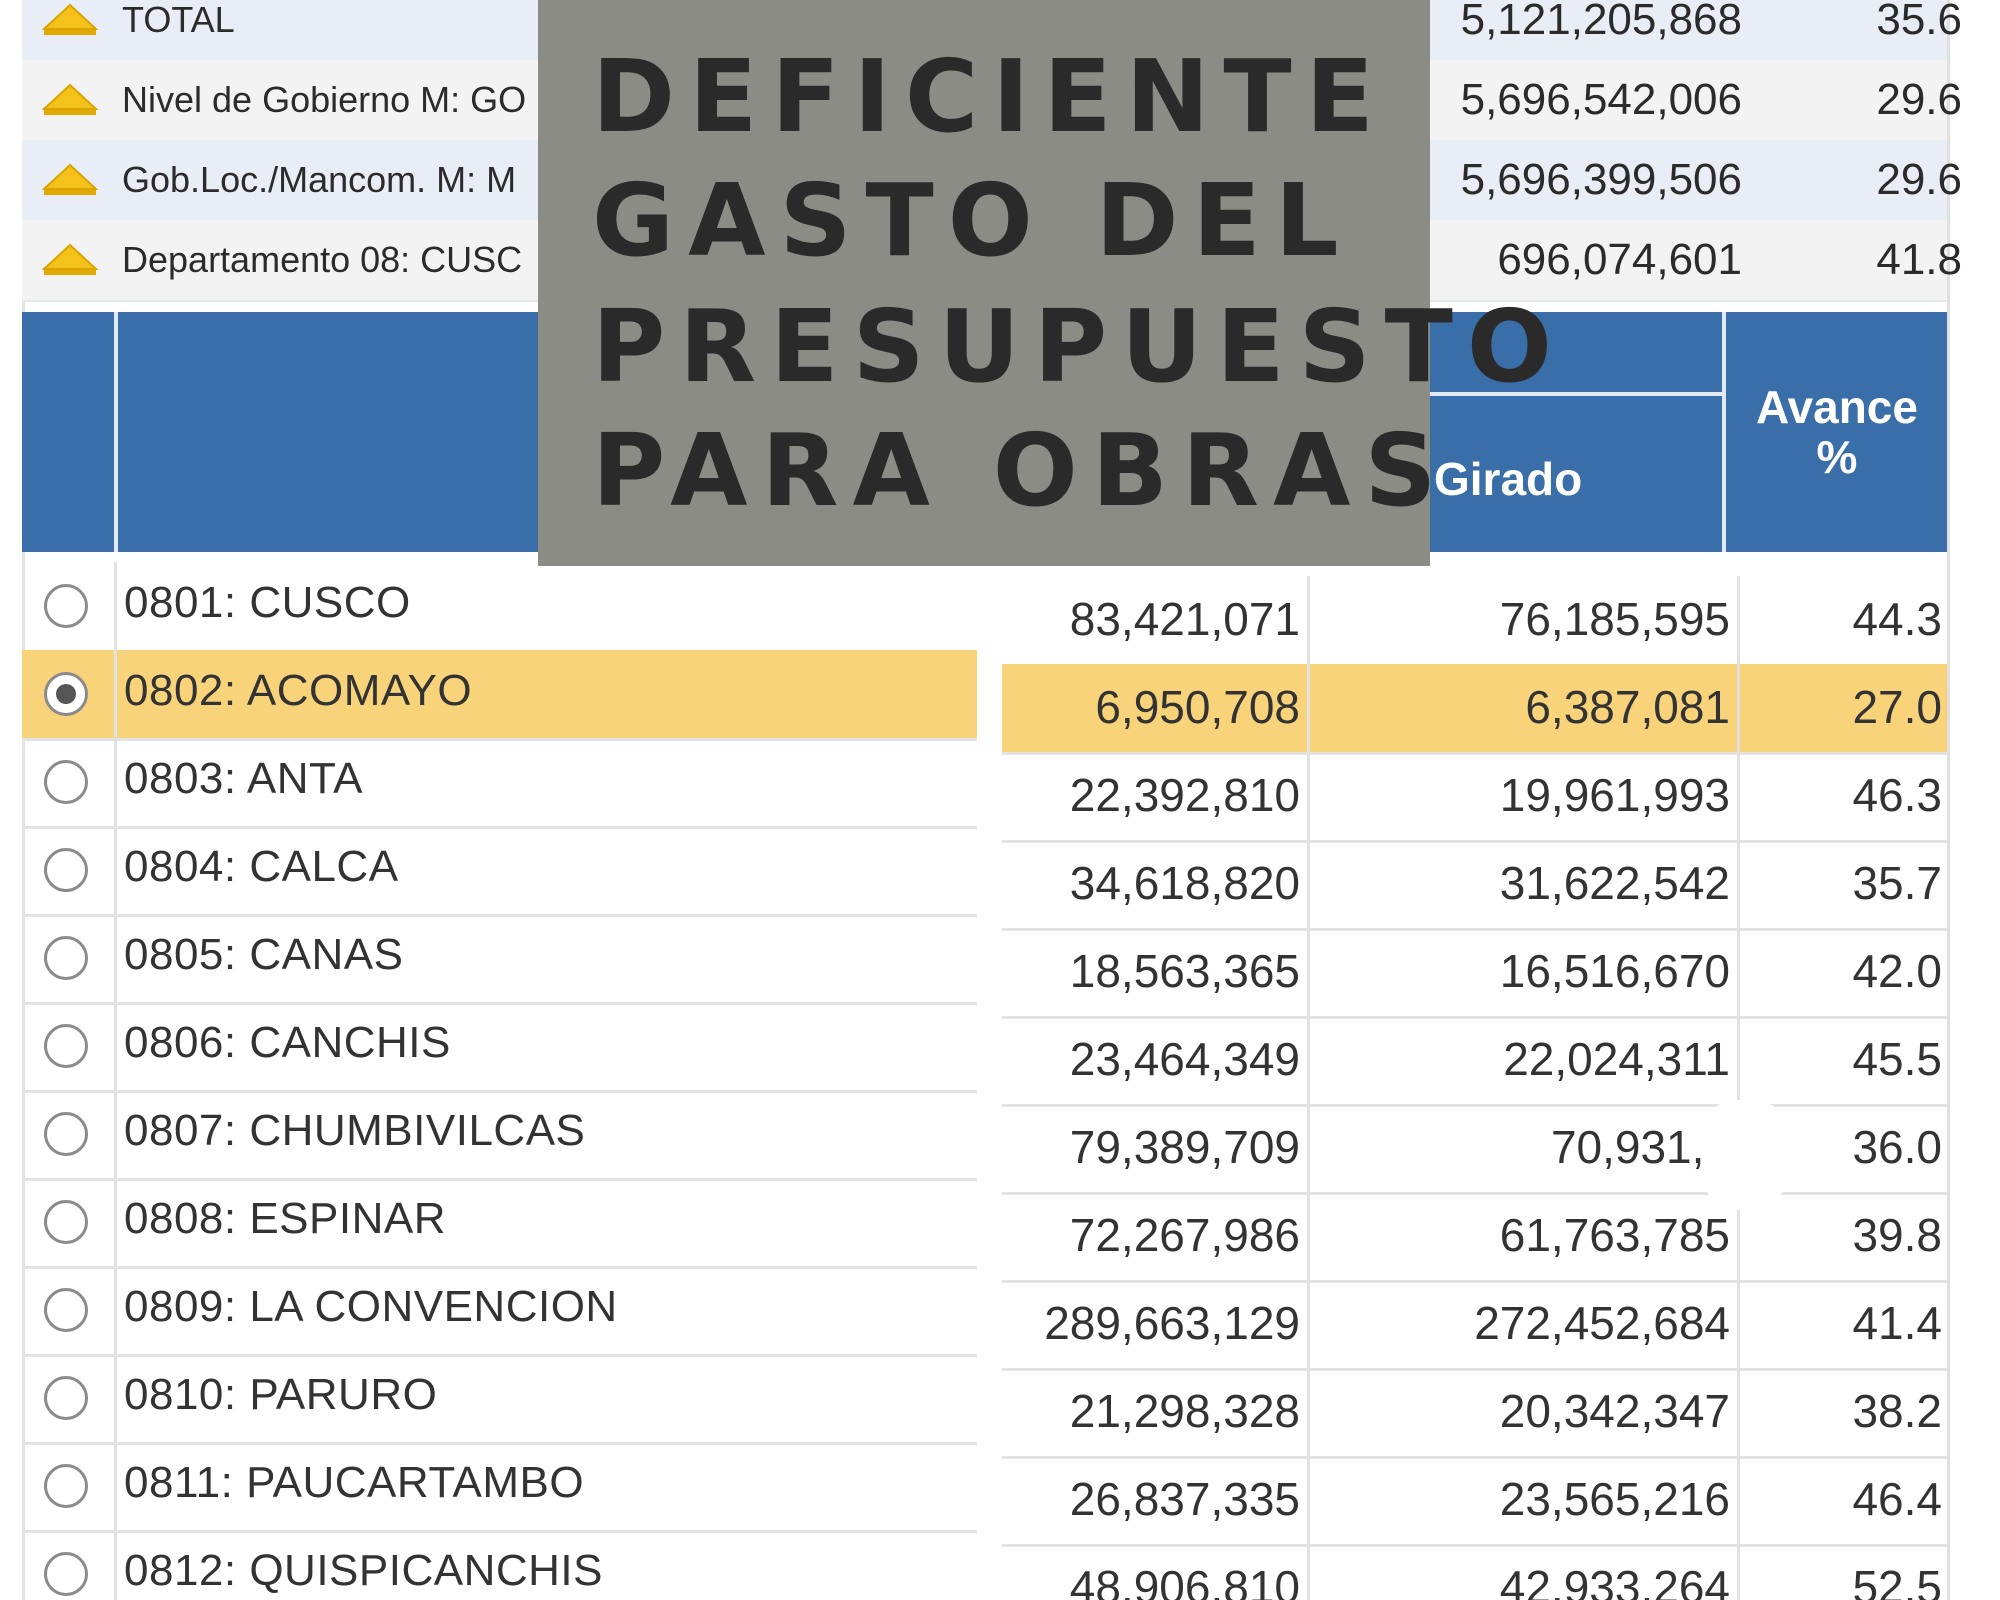 Image resolution: width=2000 pixels, height=1600 pixels. Describe the element at coordinates (984, 614) in the screenshot. I see `table-row: 0801: CUSCO 83,421,071 76,185,595 44.3` at that location.